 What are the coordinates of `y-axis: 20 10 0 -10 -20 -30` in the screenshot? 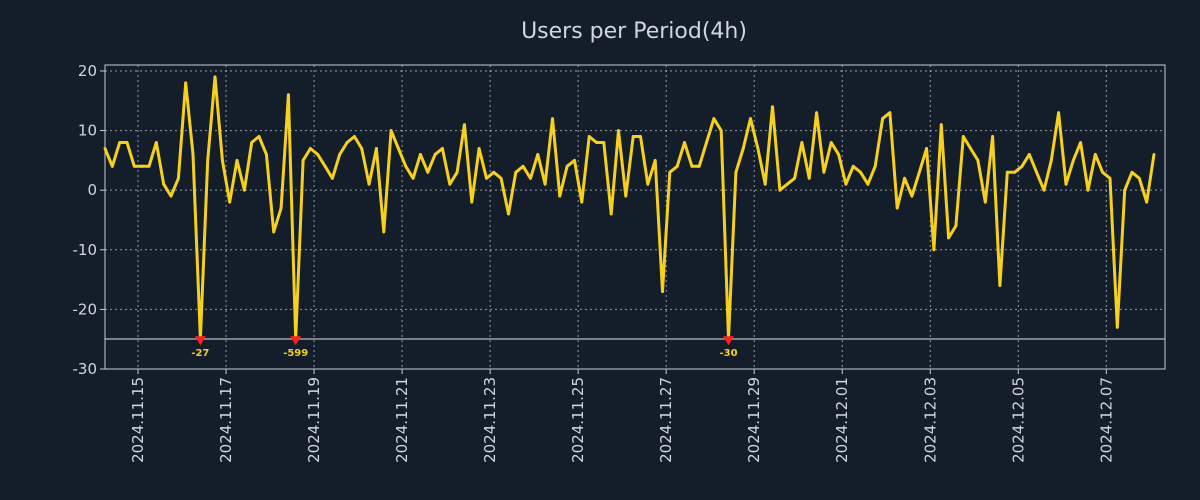 It's located at (89, 220).